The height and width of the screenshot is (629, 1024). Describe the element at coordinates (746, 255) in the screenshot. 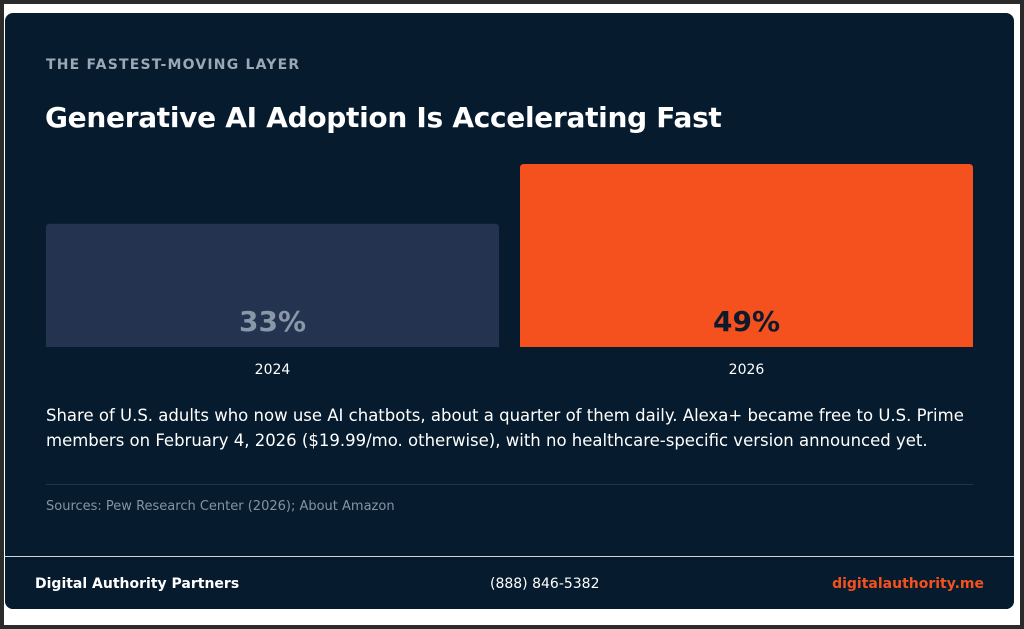

I see `bar-2026` at that location.